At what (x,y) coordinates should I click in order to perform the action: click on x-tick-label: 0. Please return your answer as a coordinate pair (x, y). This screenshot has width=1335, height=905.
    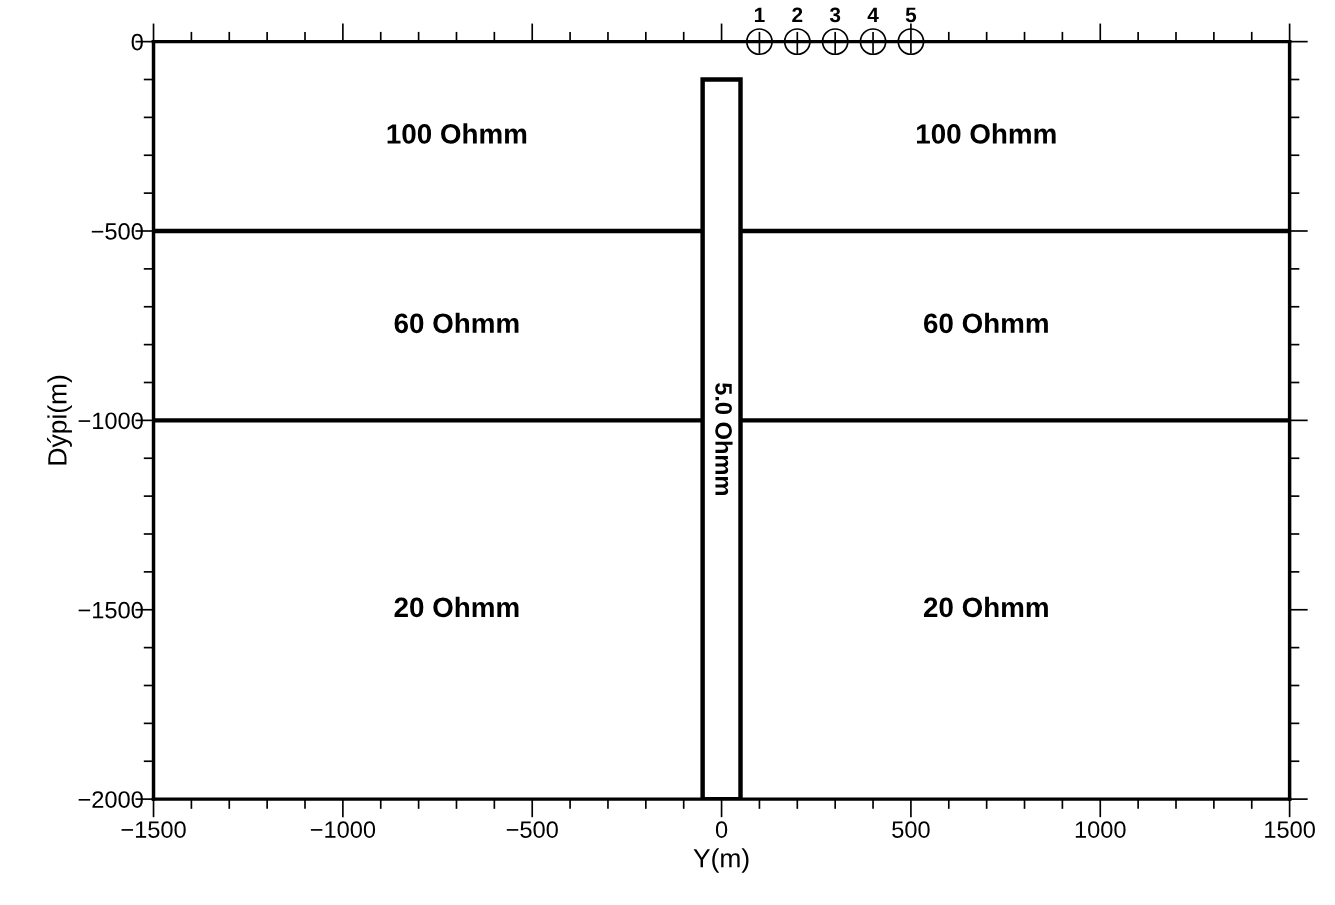
    Looking at the image, I should click on (721, 829).